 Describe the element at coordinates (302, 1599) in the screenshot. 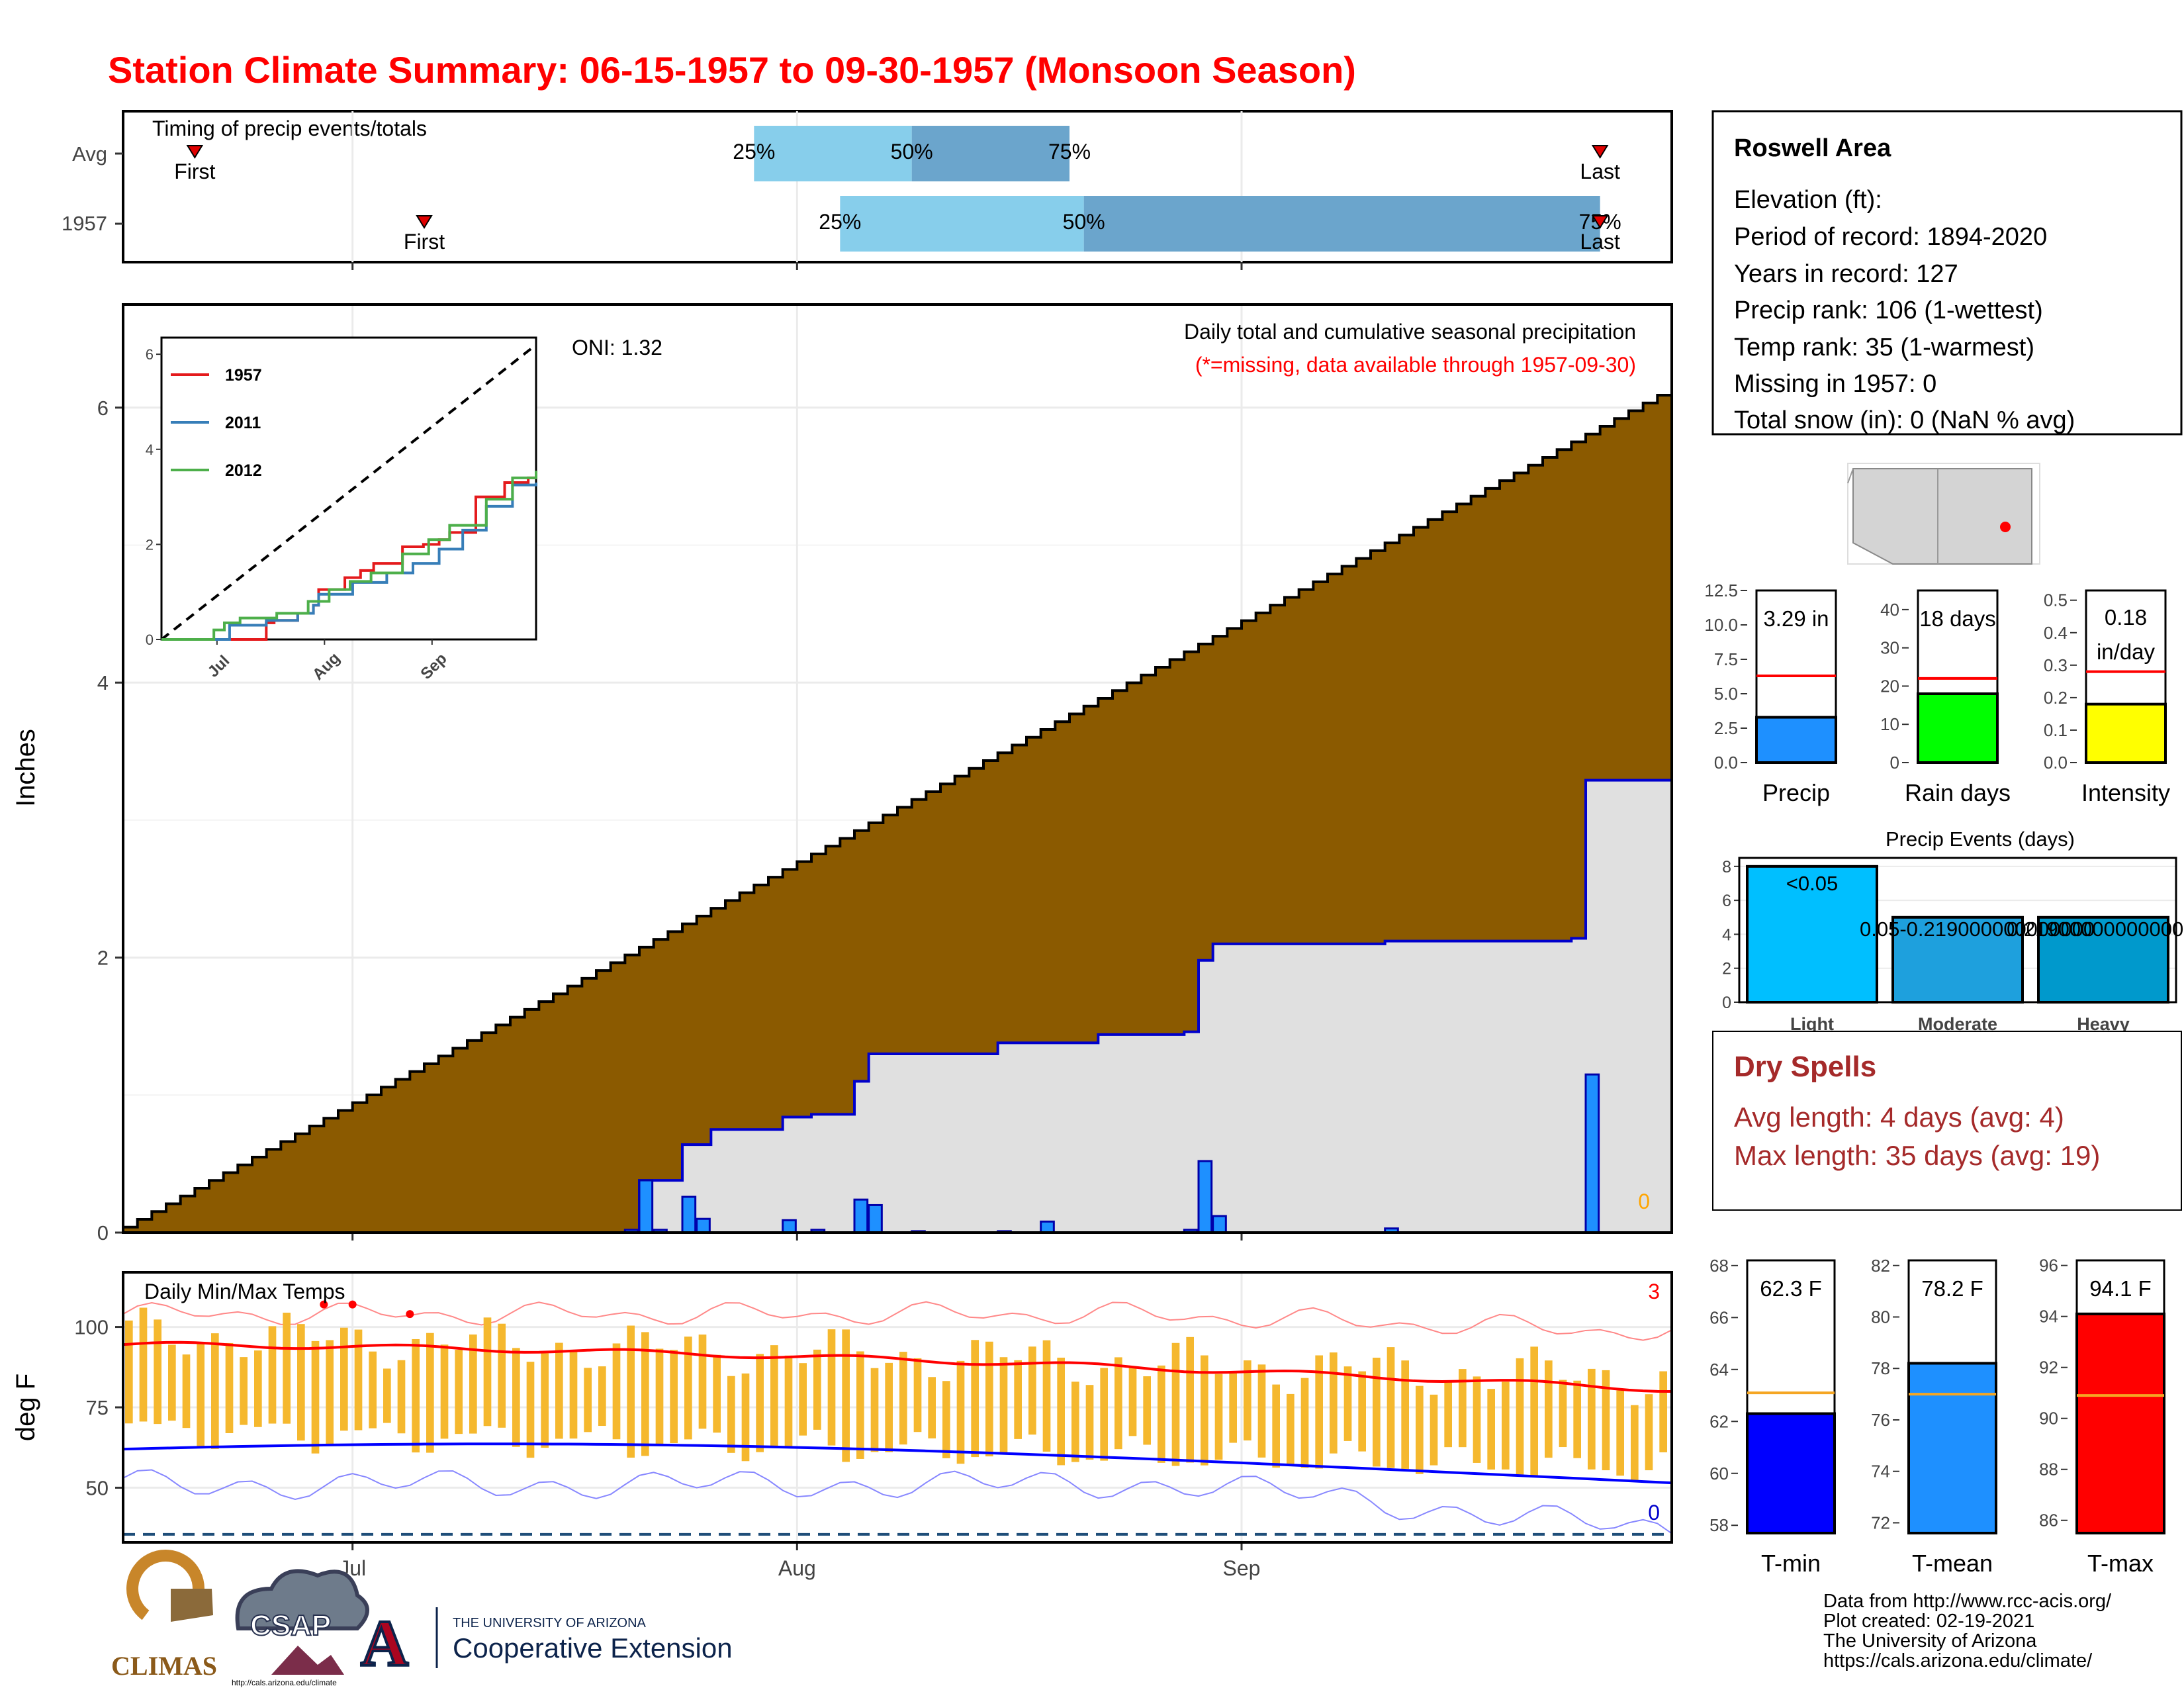

I see `csap-cloud-icon` at that location.